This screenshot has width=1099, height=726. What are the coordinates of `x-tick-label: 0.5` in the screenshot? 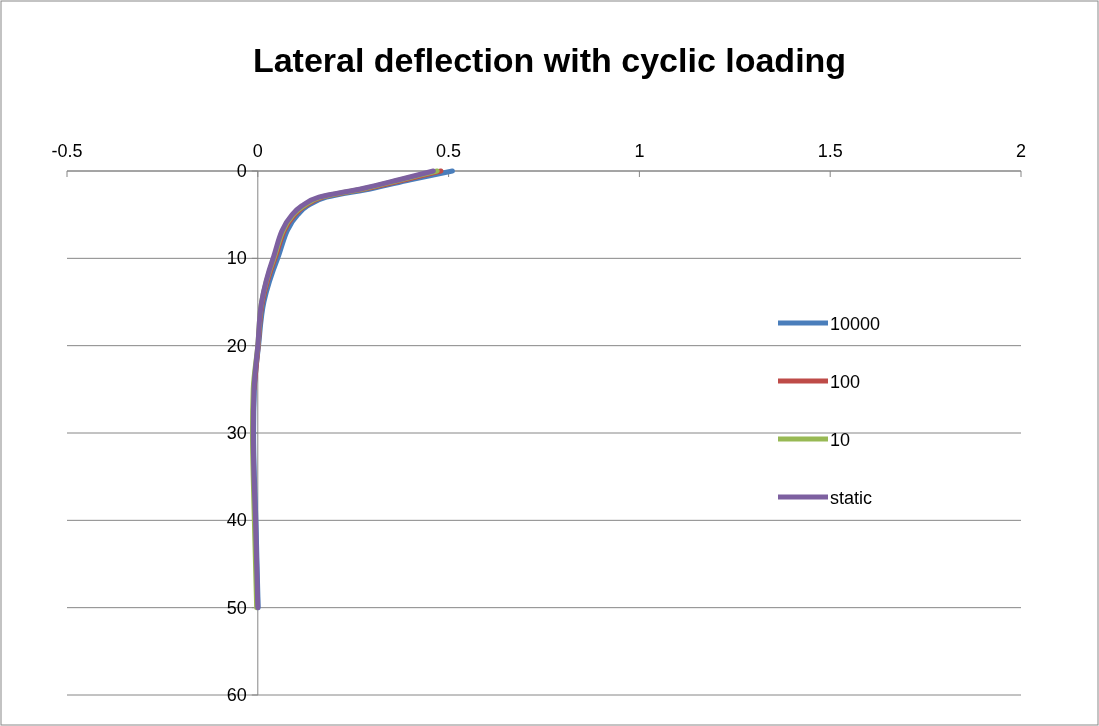 It's located at (449, 151).